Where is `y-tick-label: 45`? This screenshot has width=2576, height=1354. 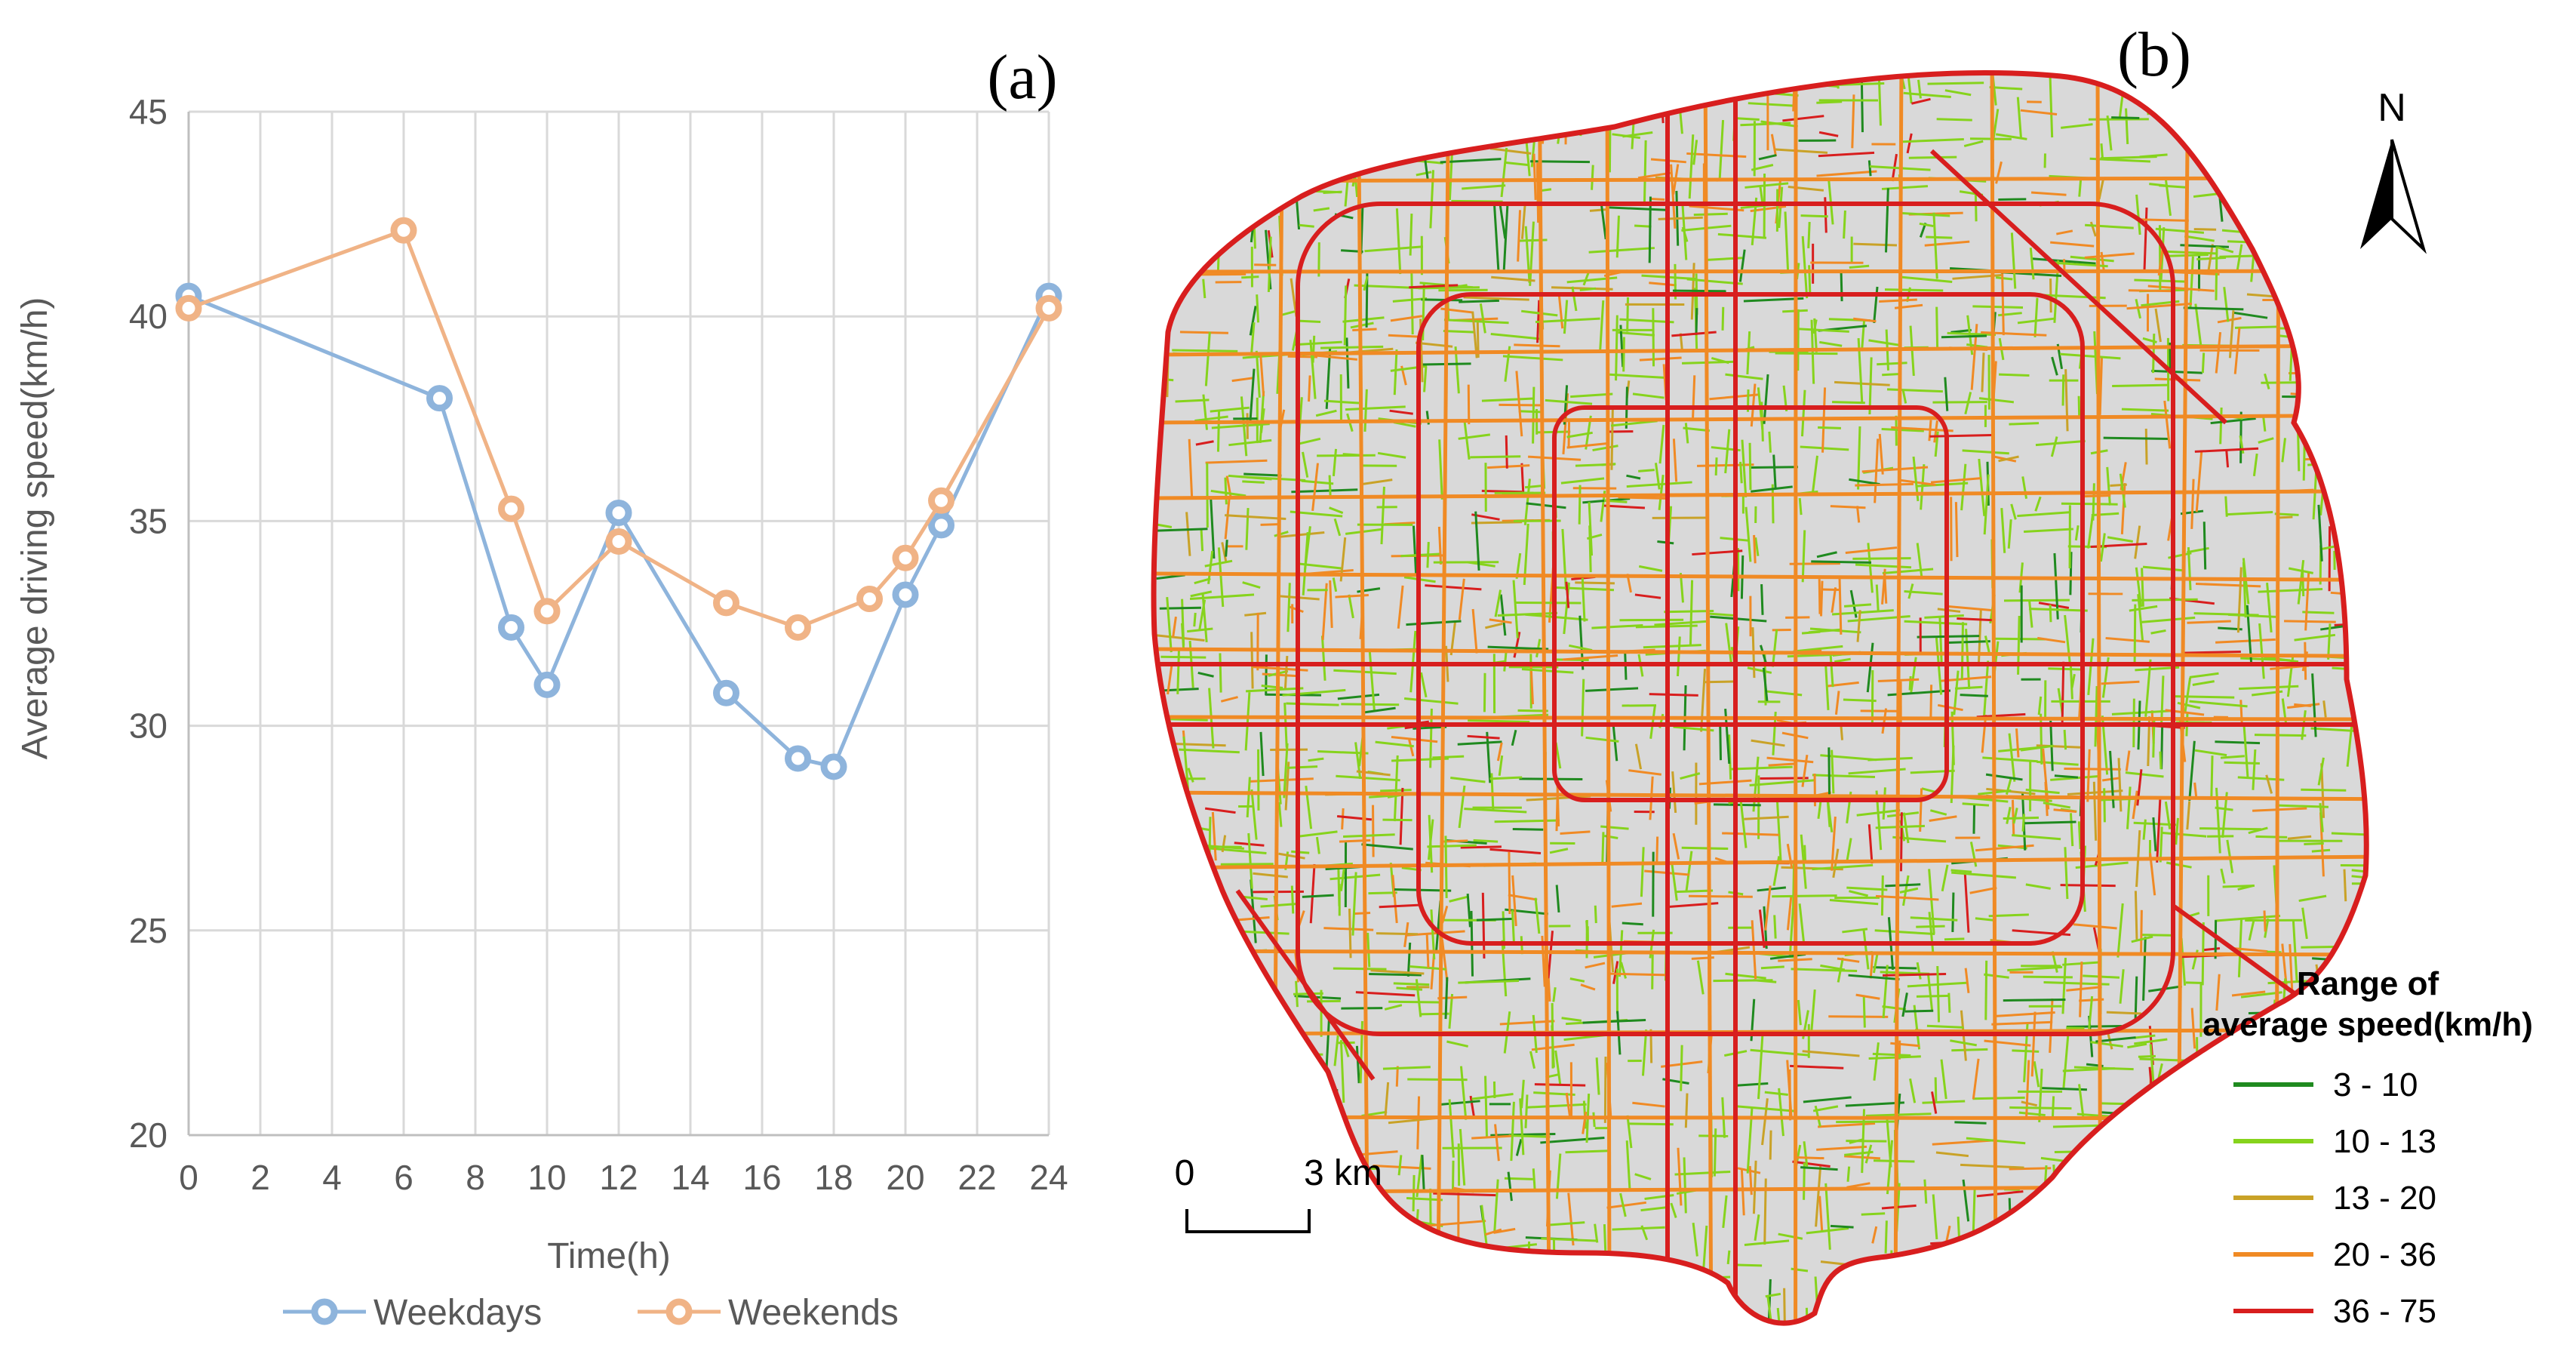 y-tick-label: 45 is located at coordinates (148, 111).